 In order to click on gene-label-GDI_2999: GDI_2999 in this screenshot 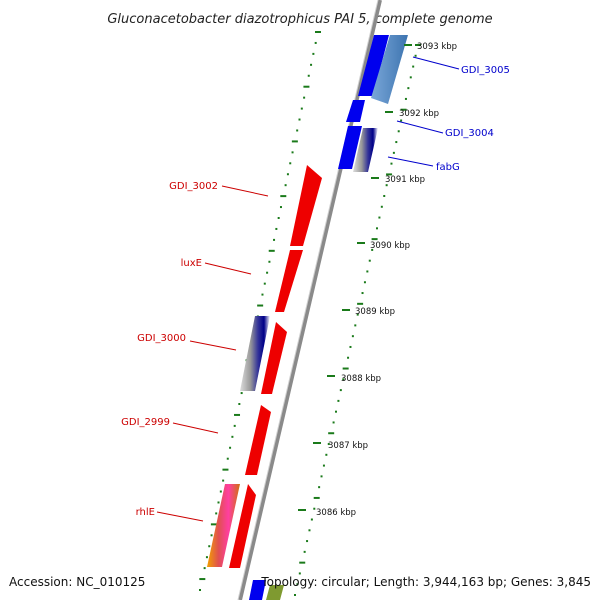, I will do `click(145, 422)`.